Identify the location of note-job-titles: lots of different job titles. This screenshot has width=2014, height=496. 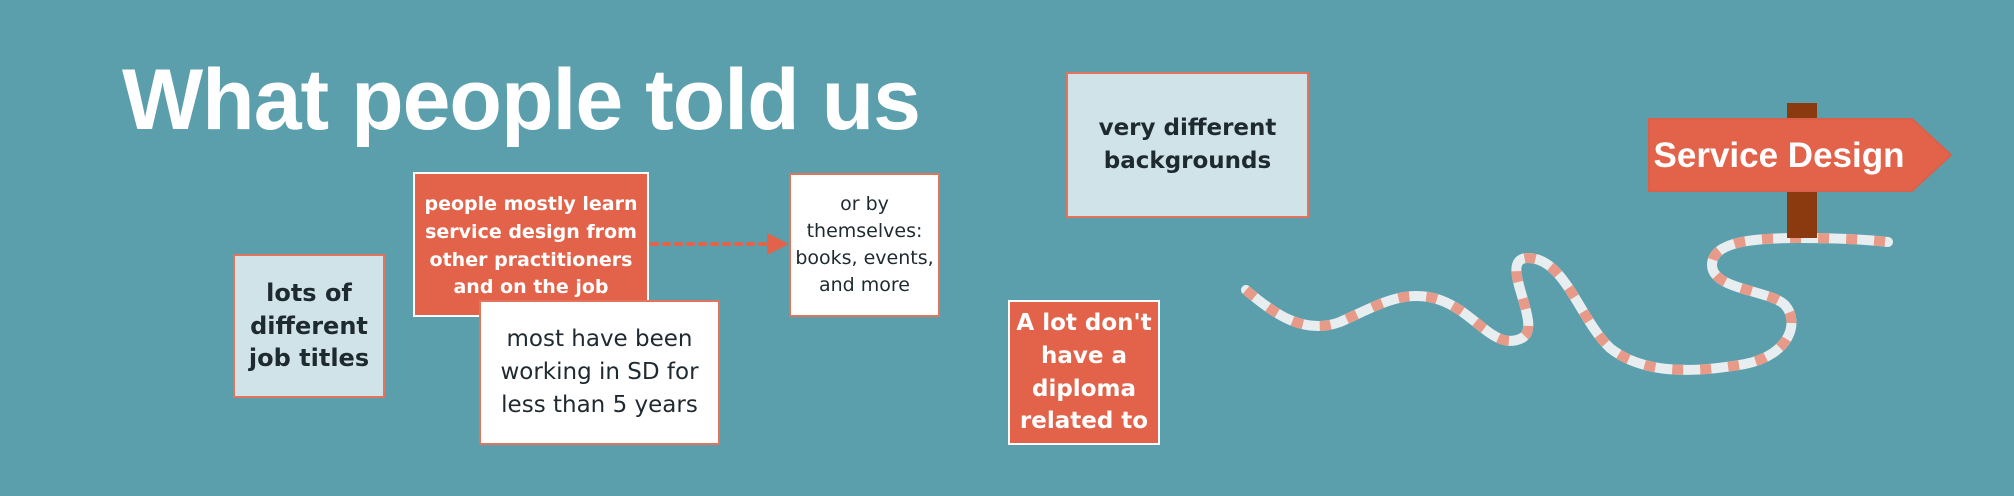
(309, 326).